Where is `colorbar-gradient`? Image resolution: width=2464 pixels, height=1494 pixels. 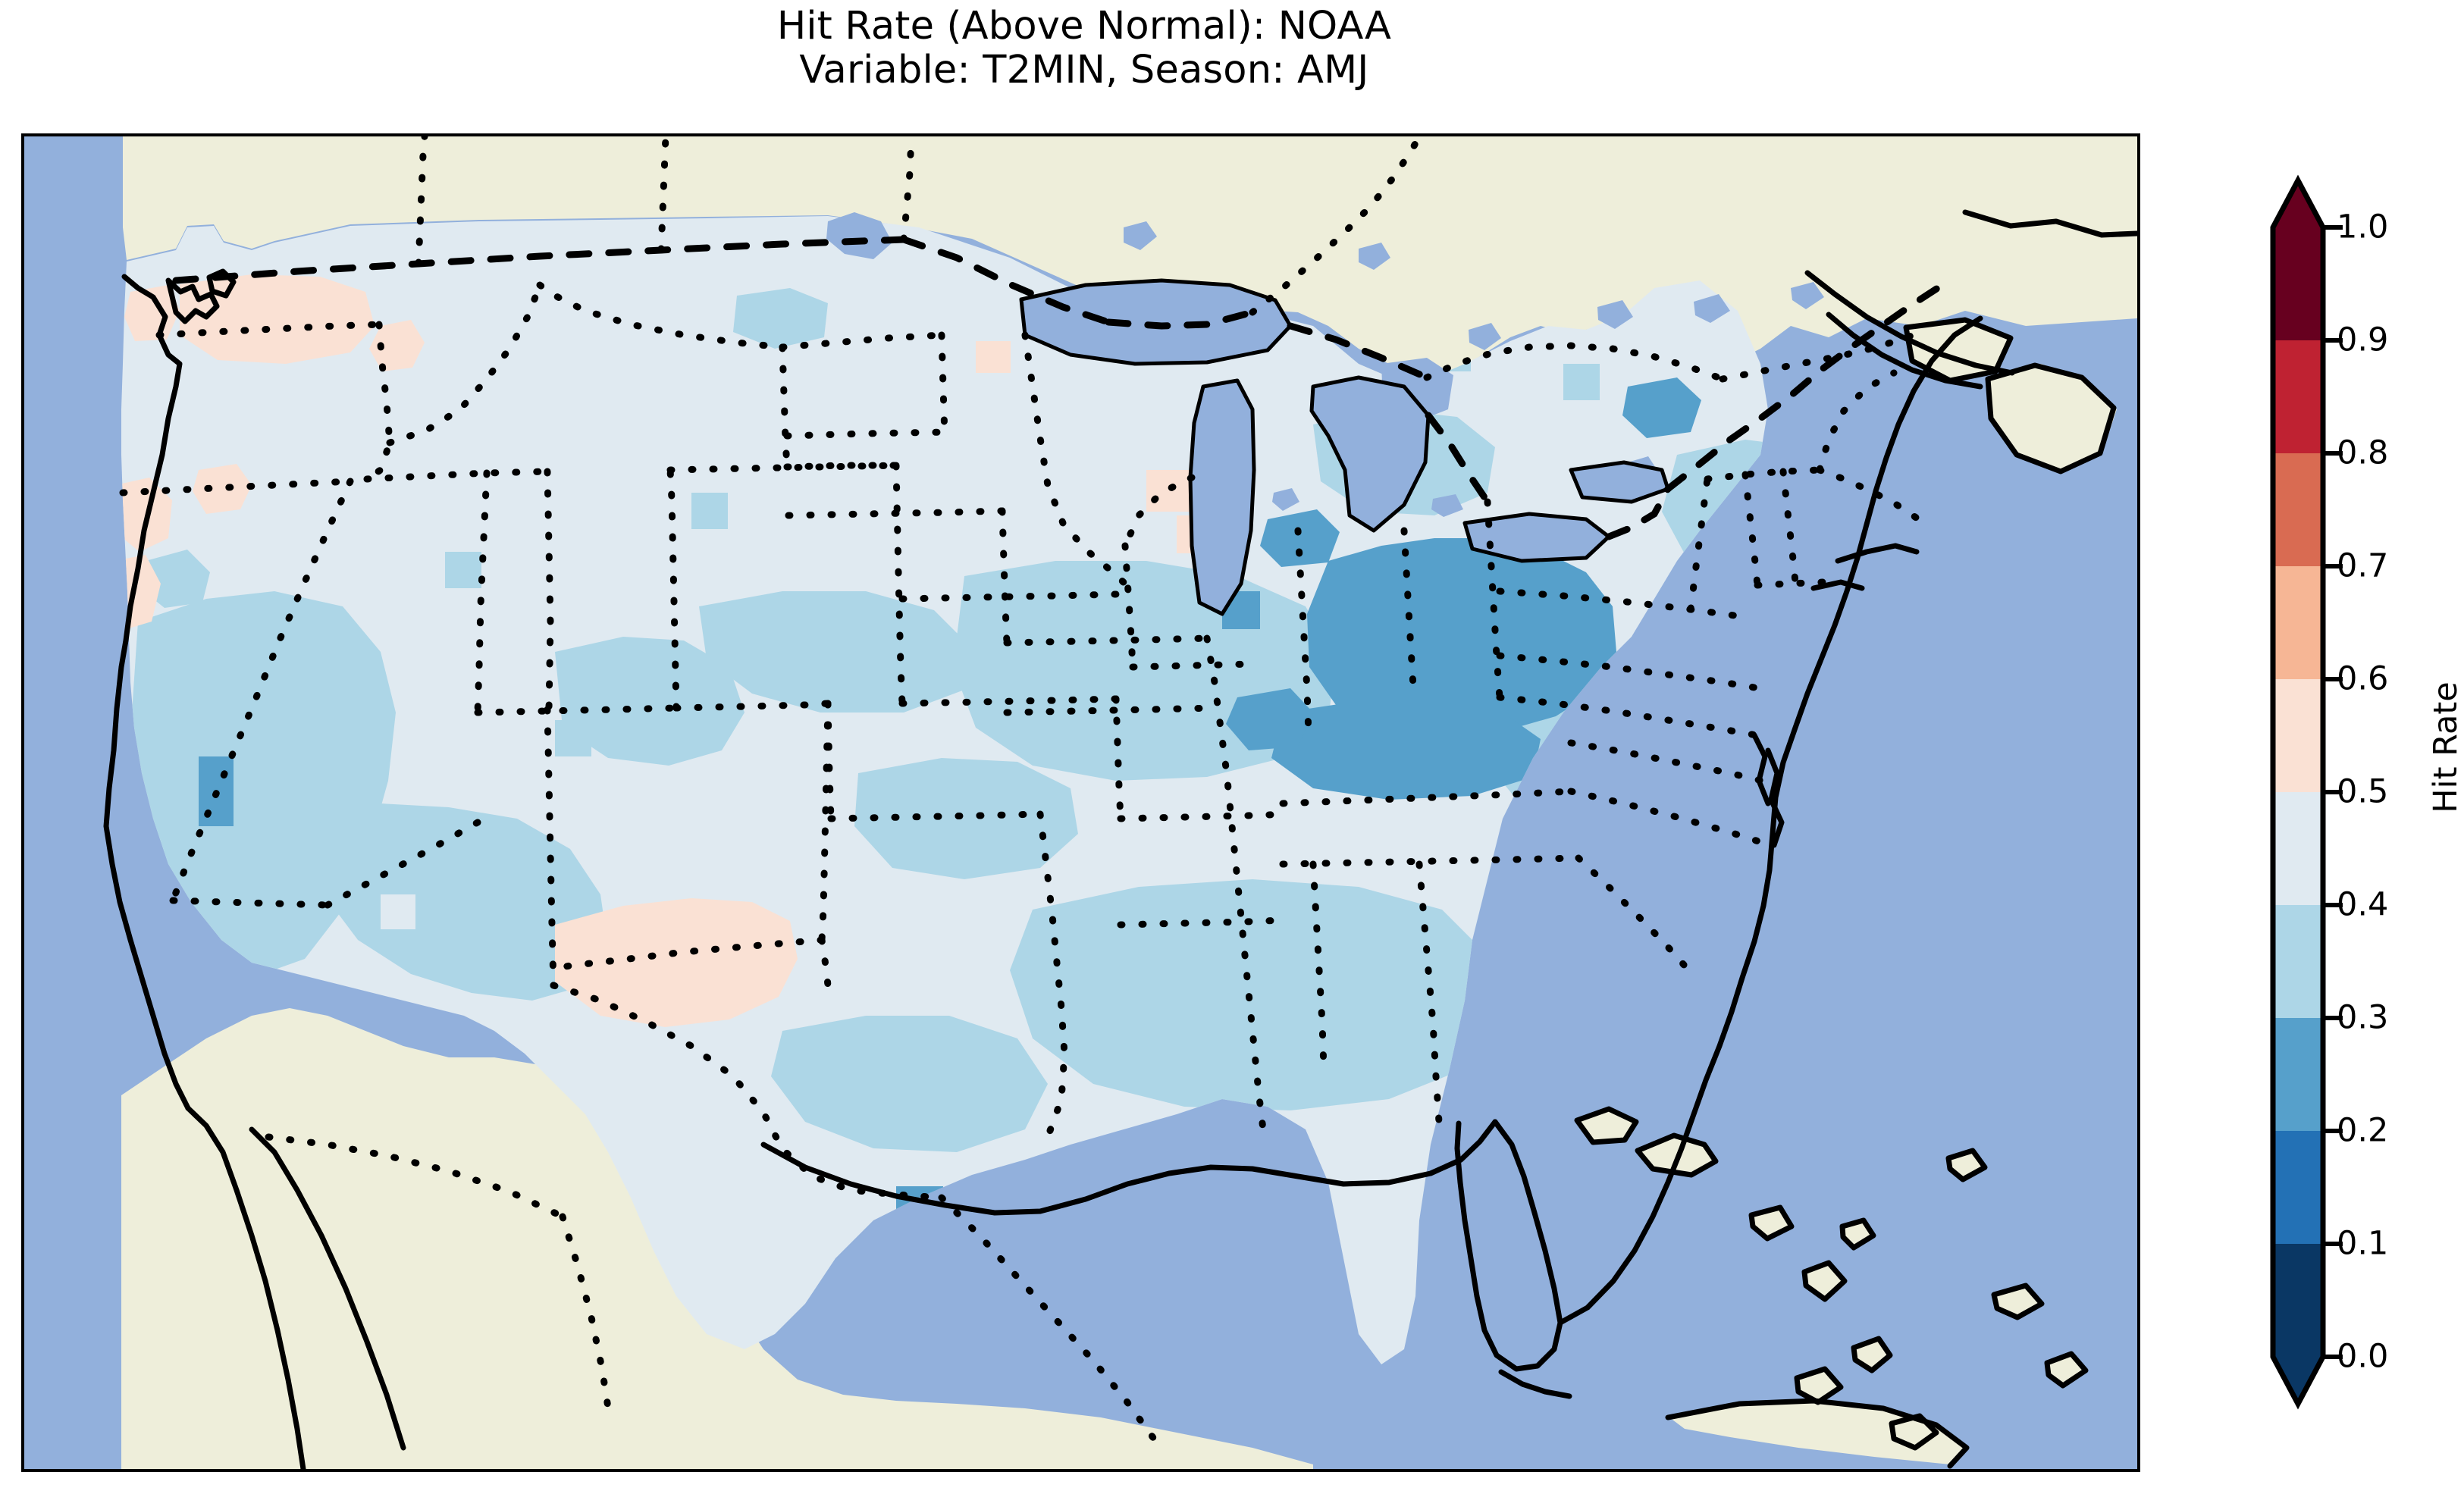
colorbar-gradient is located at coordinates (2307, 792).